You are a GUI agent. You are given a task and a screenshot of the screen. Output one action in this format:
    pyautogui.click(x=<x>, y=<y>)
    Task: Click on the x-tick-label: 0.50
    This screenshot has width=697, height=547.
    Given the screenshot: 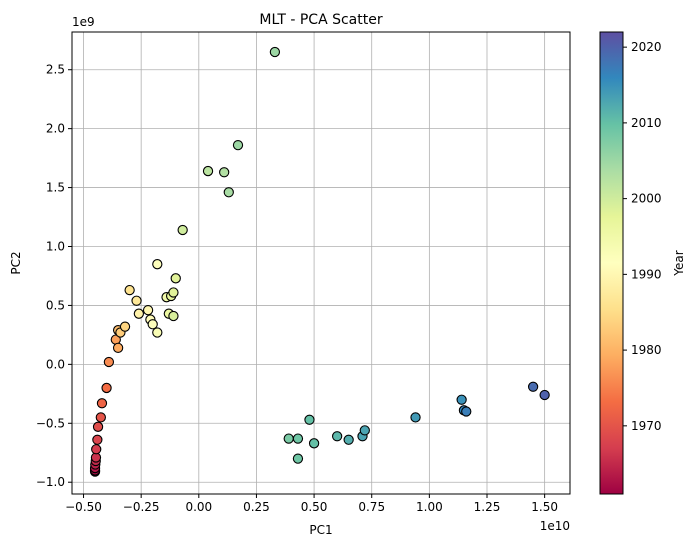 What is the action you would take?
    pyautogui.click(x=314, y=507)
    